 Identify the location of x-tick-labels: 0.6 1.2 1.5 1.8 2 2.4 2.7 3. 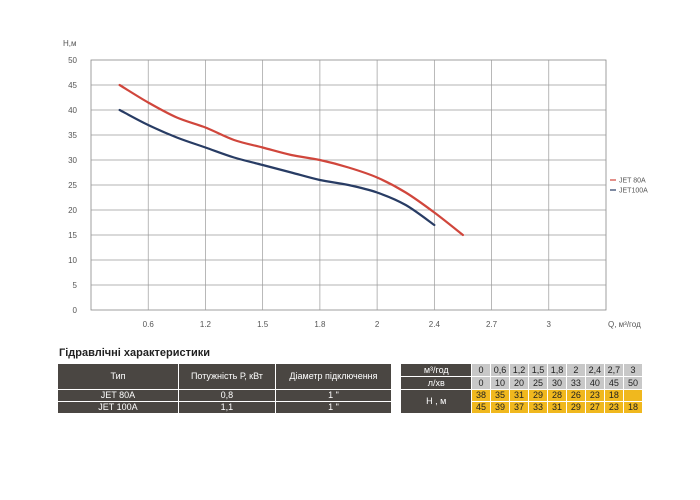
(347, 324).